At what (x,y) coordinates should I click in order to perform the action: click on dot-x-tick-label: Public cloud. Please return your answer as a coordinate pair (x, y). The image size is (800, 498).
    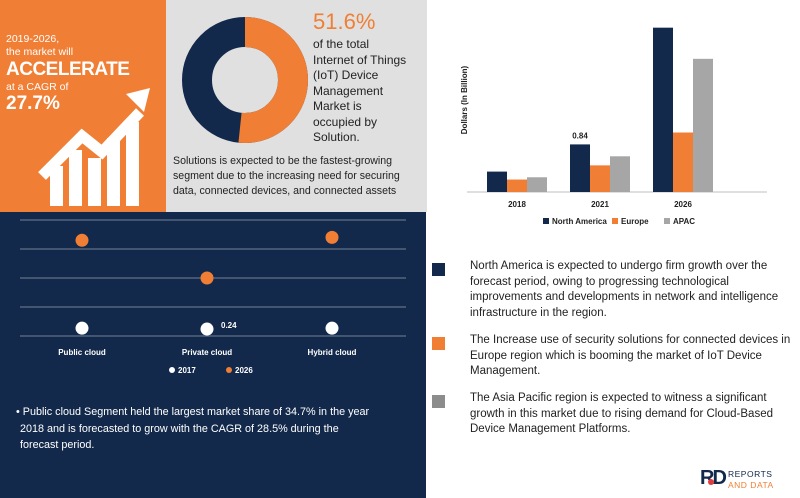
    Looking at the image, I should click on (82, 352).